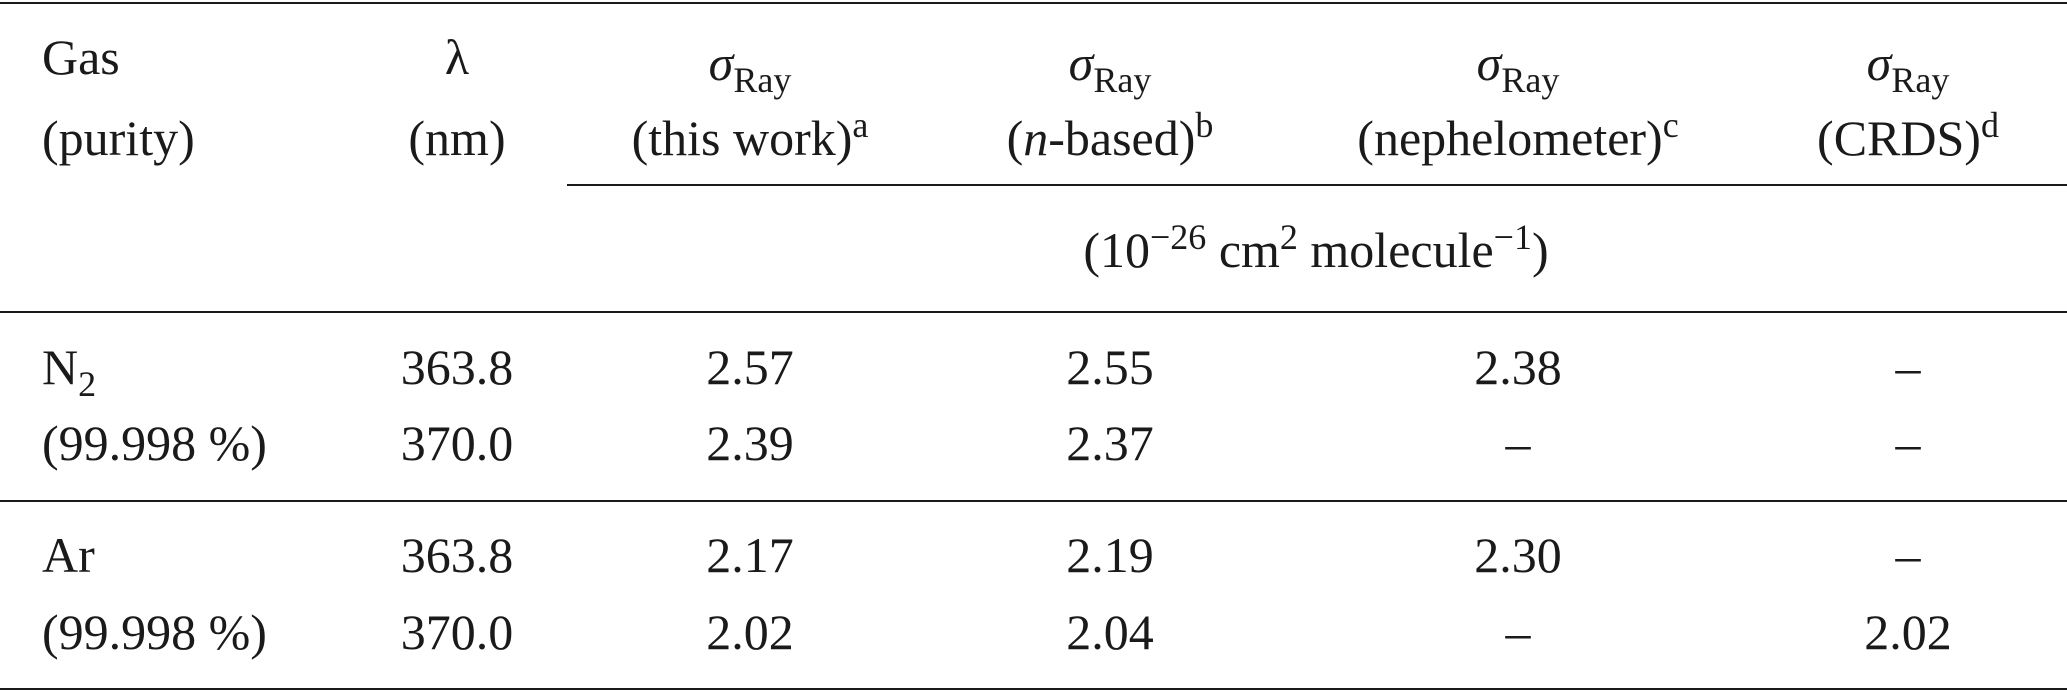  Describe the element at coordinates (1395, 250) in the screenshot. I see `units-molecule: molecule` at that location.